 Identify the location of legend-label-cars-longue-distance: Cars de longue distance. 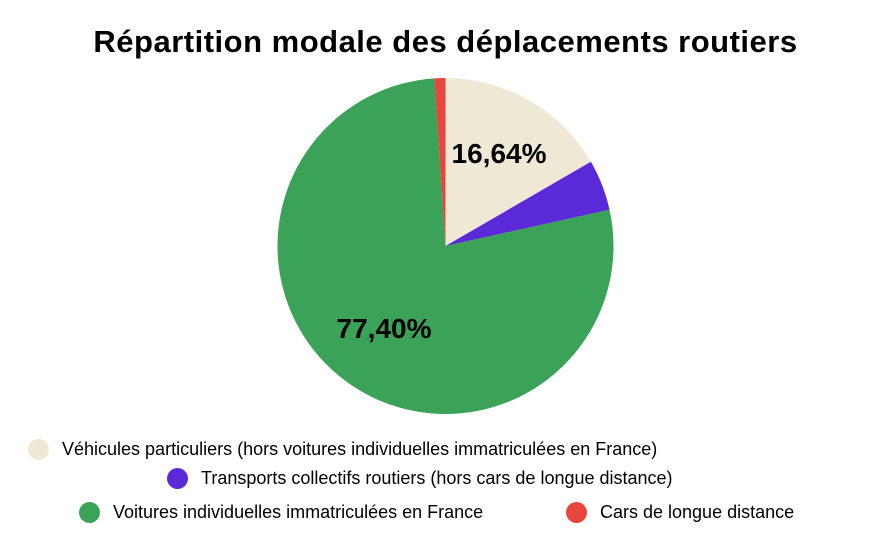
(697, 511).